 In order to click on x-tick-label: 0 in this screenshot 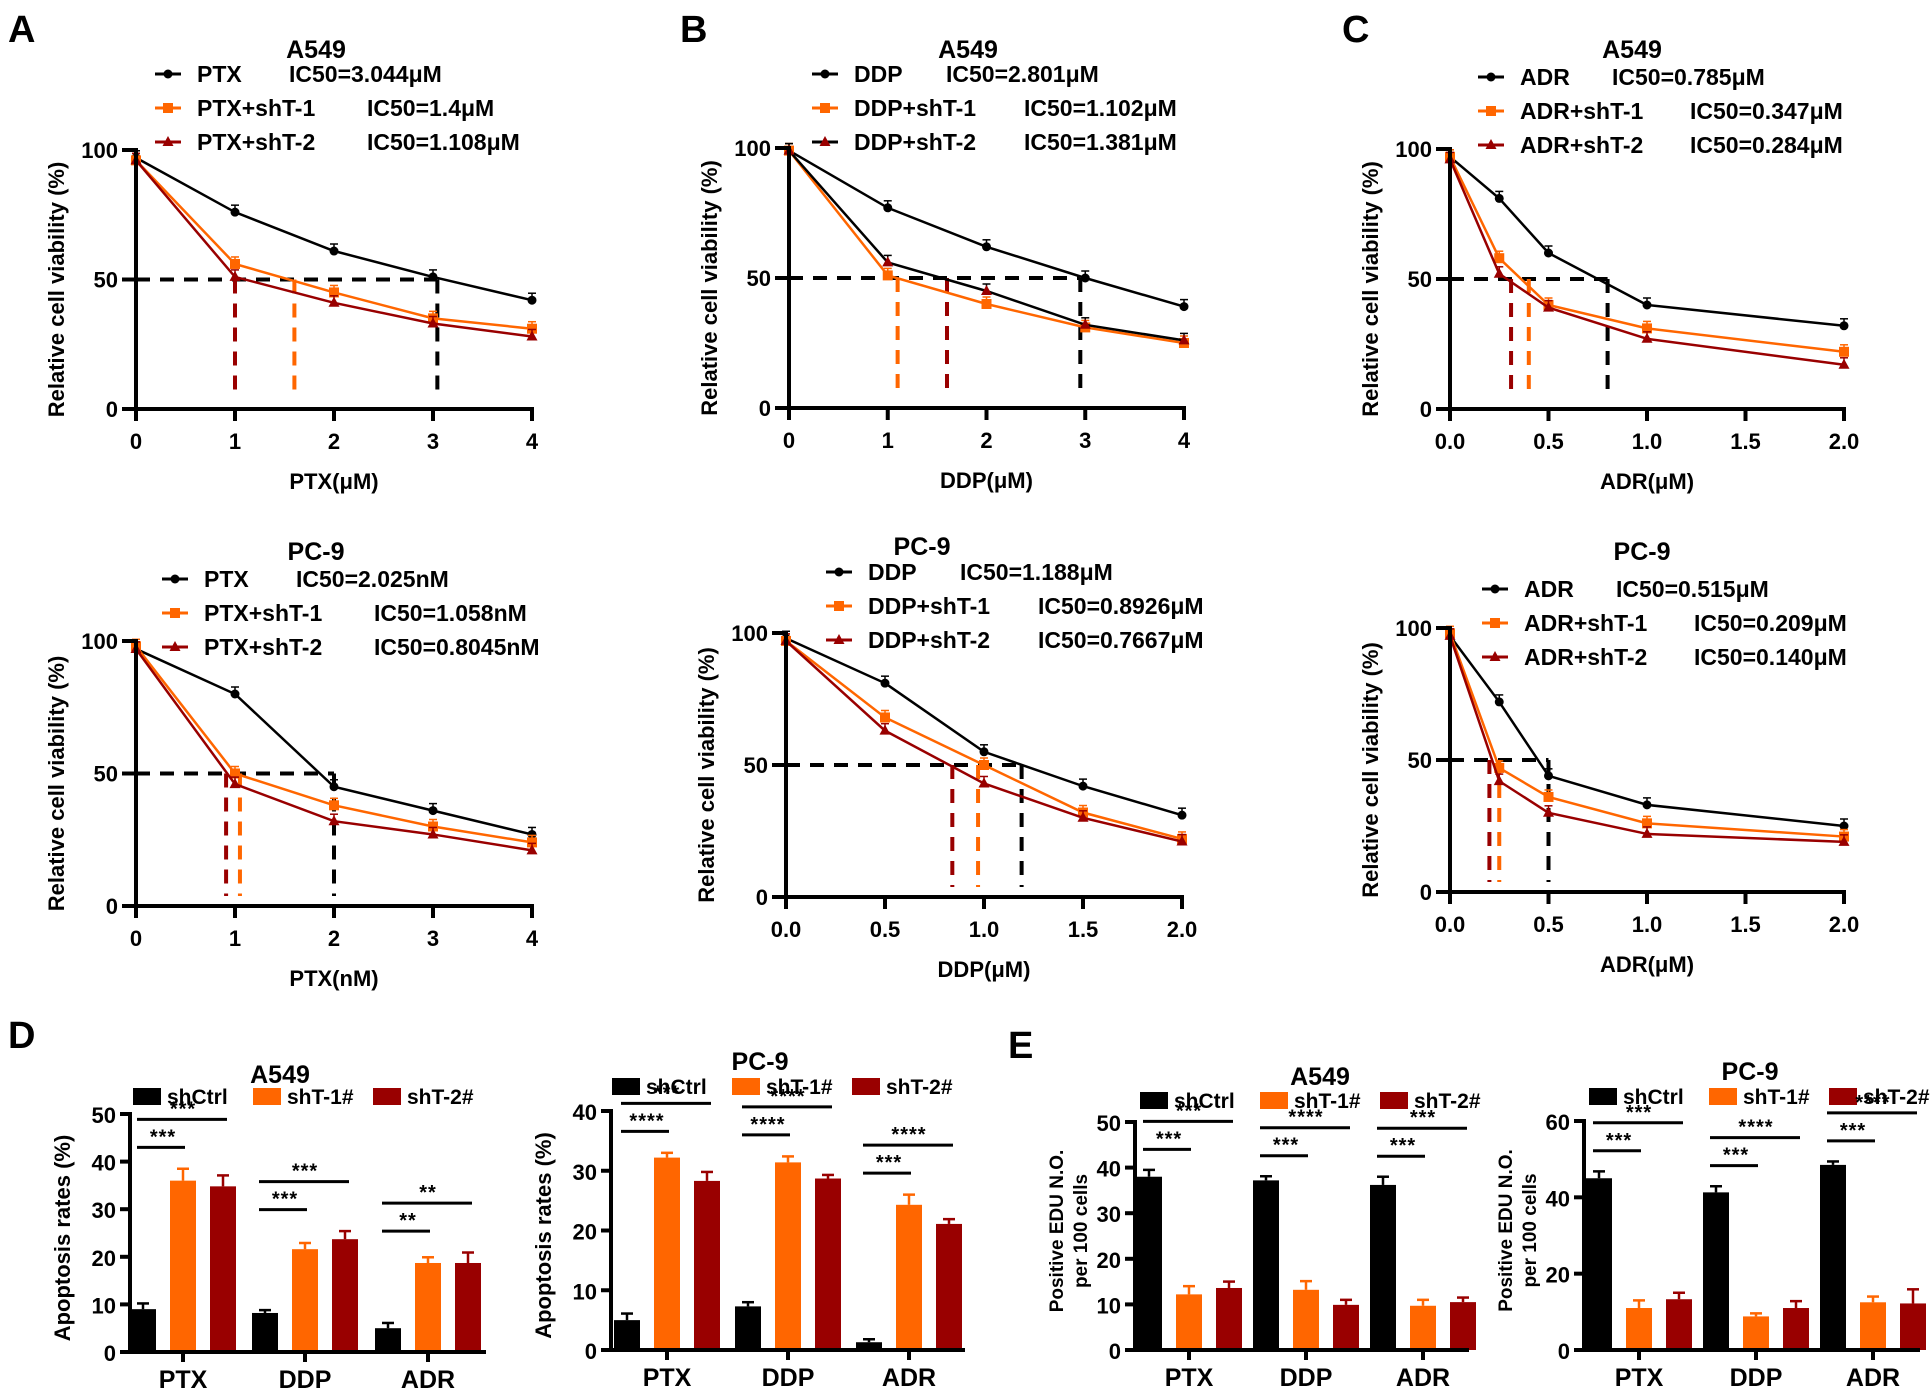, I will do `click(136, 441)`.